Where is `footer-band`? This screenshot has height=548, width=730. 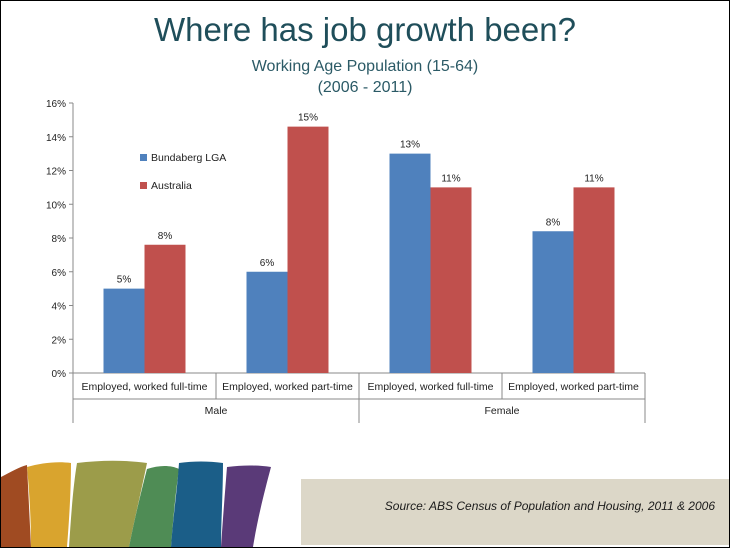 footer-band is located at coordinates (515, 512).